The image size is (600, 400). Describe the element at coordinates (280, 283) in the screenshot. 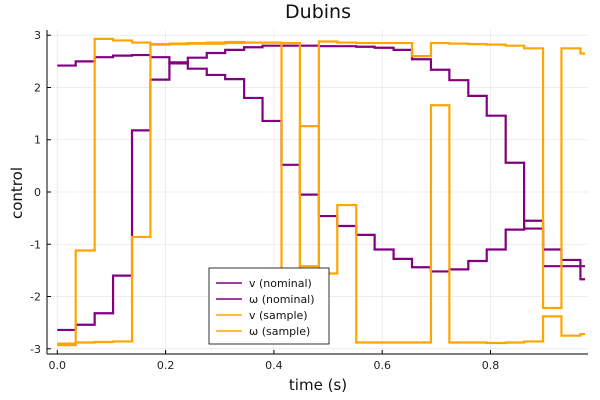

I see `legend-label-0: v (nominal)` at that location.